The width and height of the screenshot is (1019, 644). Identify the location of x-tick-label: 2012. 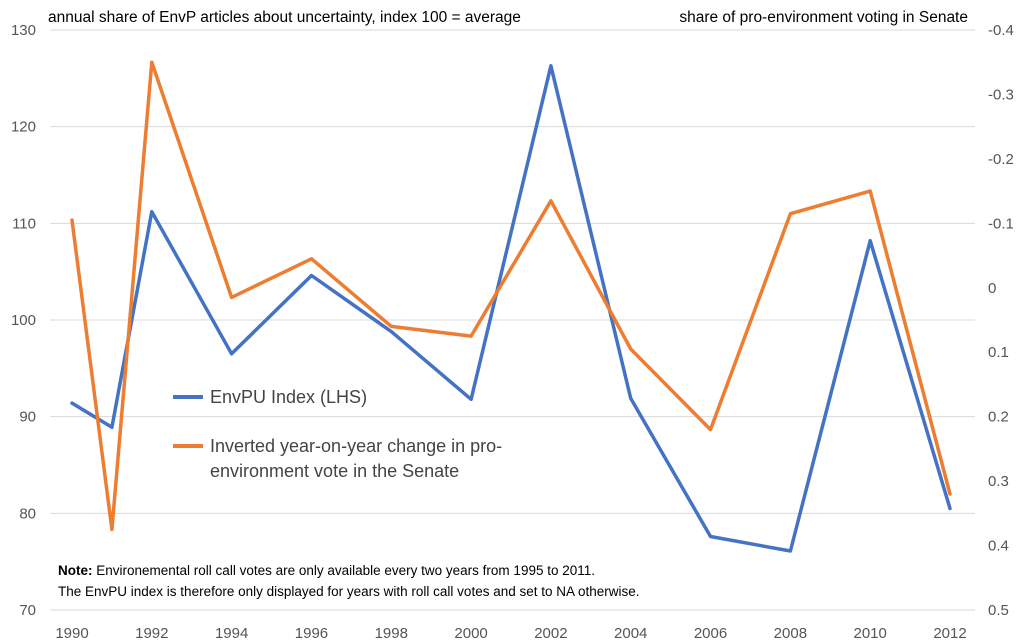
(949, 633).